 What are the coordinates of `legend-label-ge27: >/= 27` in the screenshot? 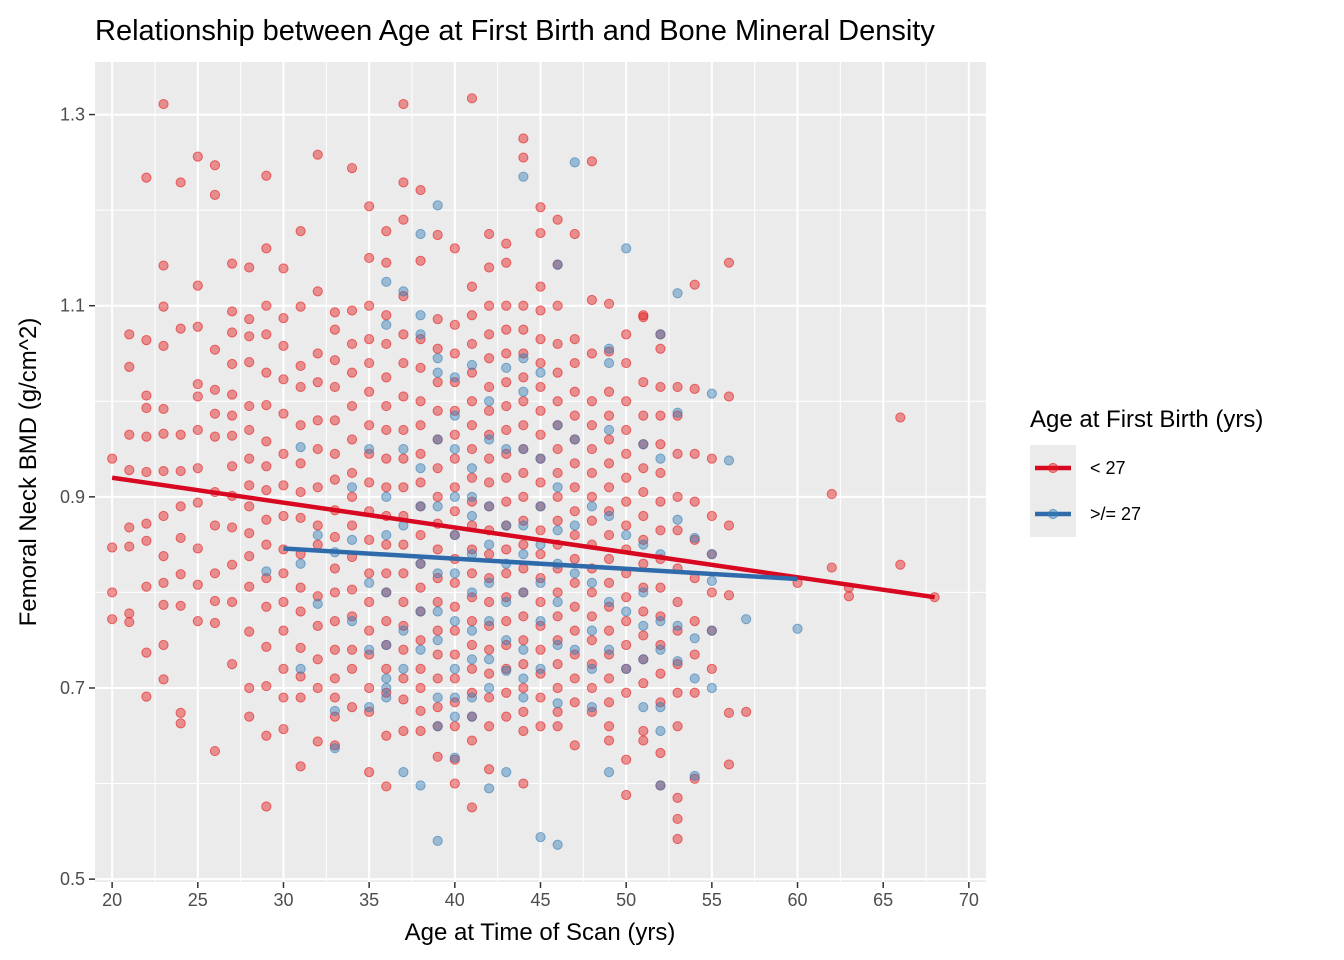 It's located at (1115, 514).